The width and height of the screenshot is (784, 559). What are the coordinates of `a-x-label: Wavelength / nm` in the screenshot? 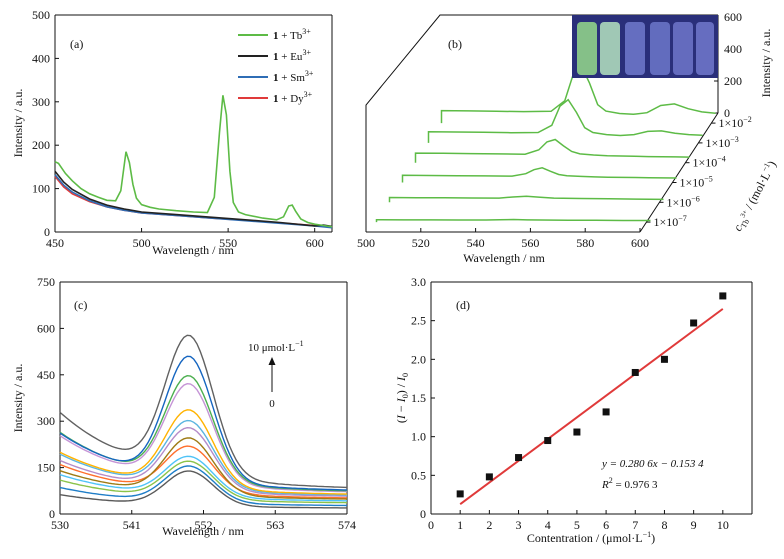 It's located at (193, 250).